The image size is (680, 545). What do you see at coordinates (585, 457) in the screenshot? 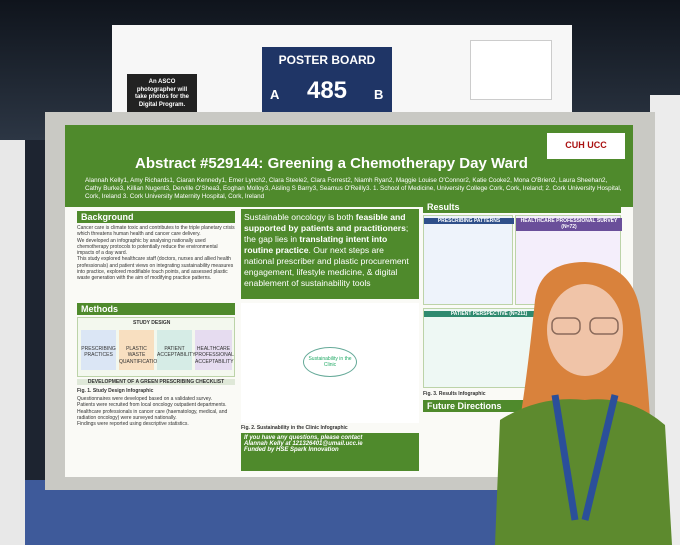
I see `lanyard` at bounding box center [585, 457].